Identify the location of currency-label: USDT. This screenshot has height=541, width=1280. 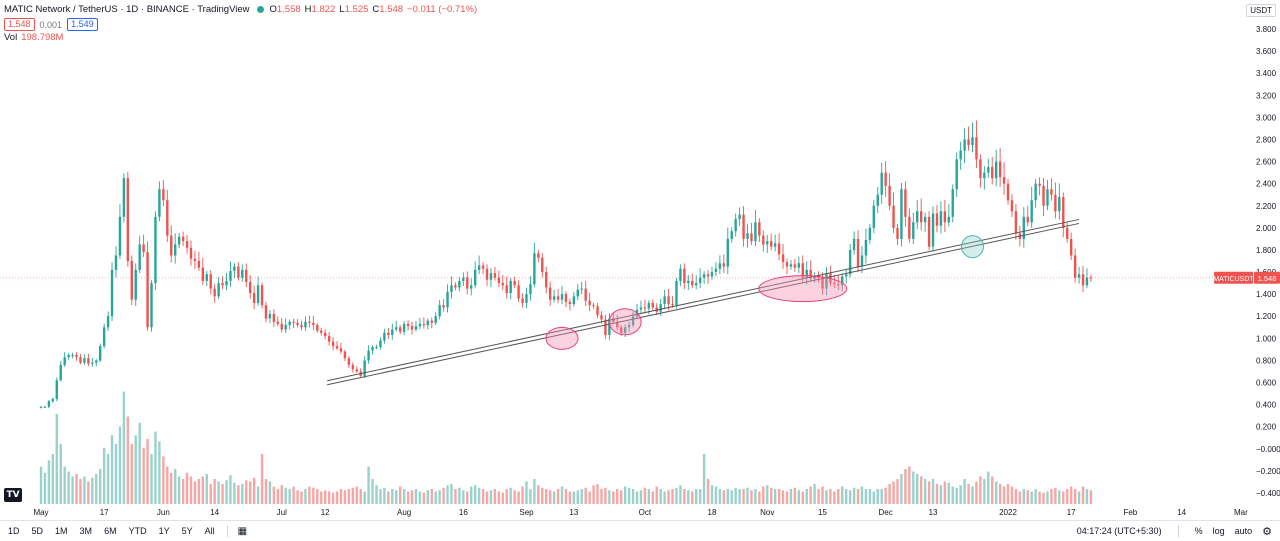
(1261, 10).